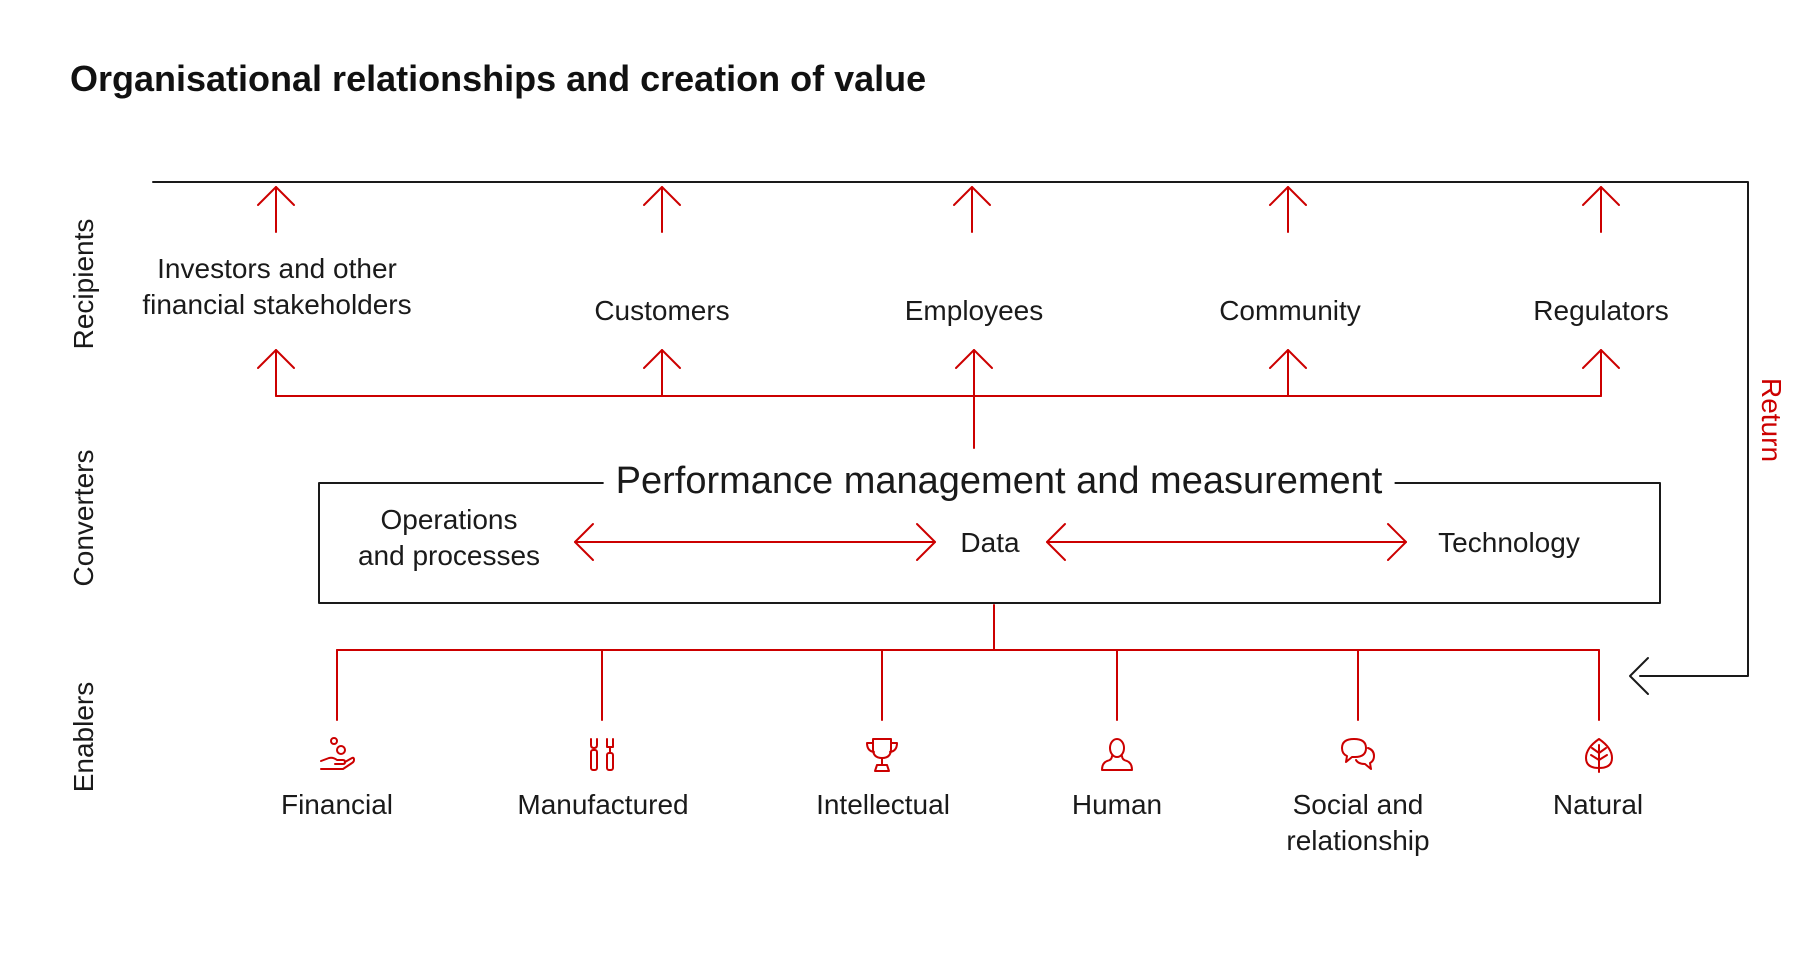 The width and height of the screenshot is (1811, 975). I want to click on converter-arrows, so click(990, 542).